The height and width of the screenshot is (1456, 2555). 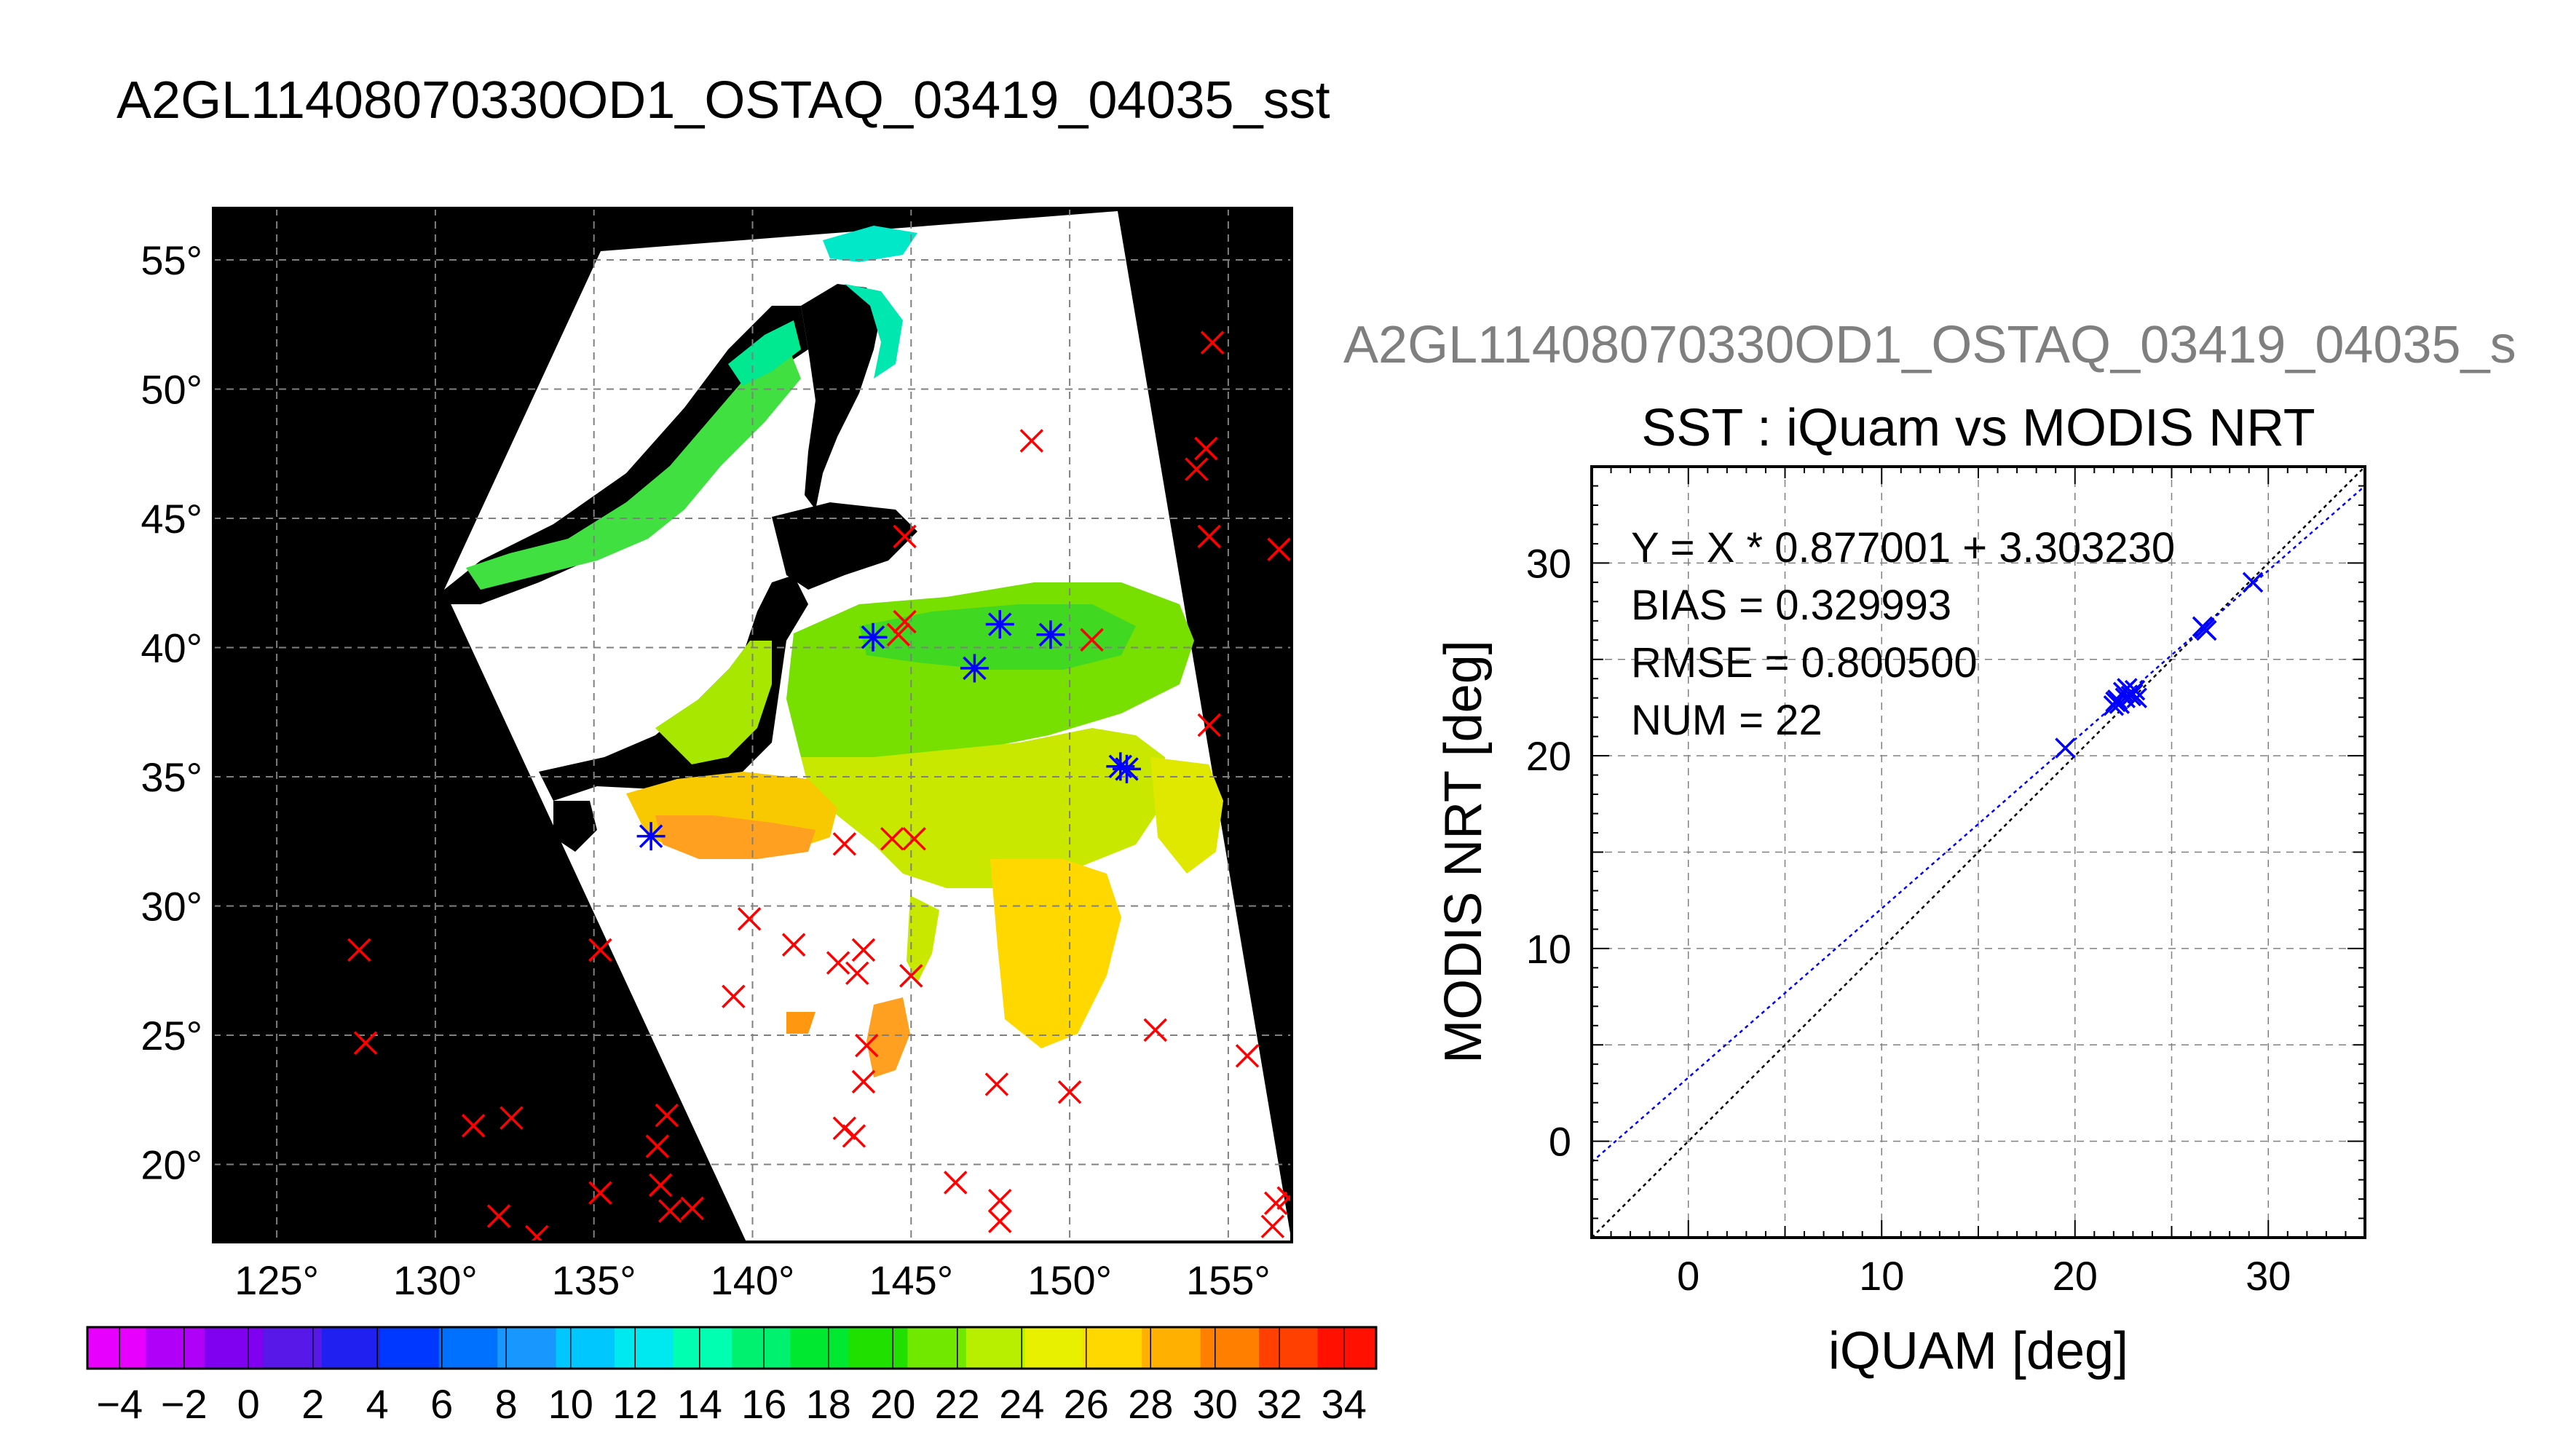 I want to click on colorbar-tick-labels: −4 −2 0 2 4 6 8 10 12 14 16 18 20 22 24 26 28 30 32 34, so click(x=731, y=1404).